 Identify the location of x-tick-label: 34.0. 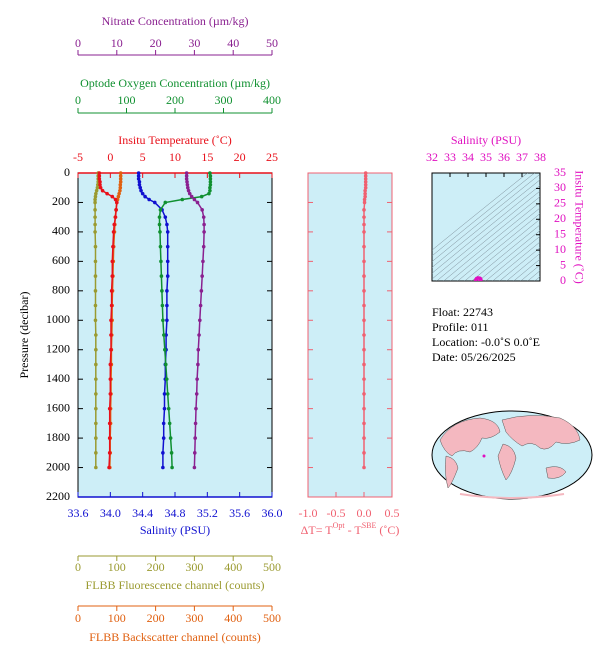
(110, 513).